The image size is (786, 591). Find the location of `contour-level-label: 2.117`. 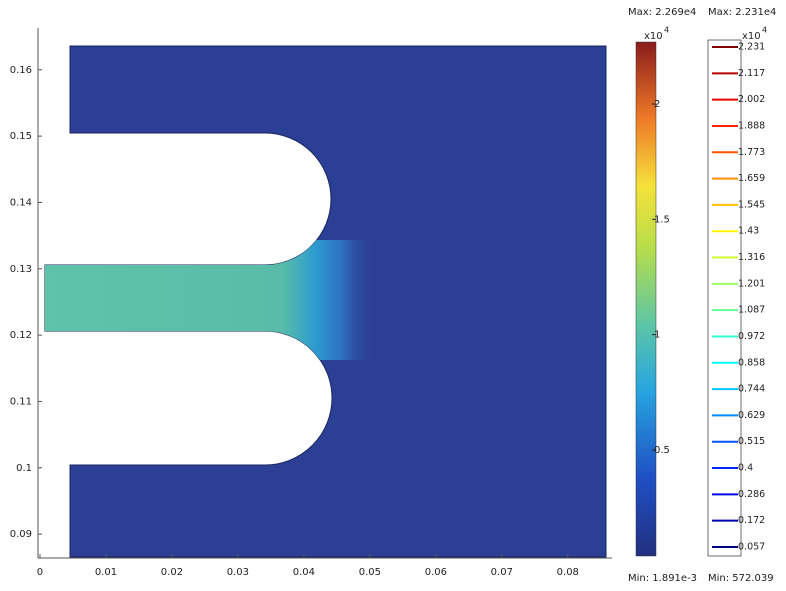

contour-level-label: 2.117 is located at coordinates (751, 73).